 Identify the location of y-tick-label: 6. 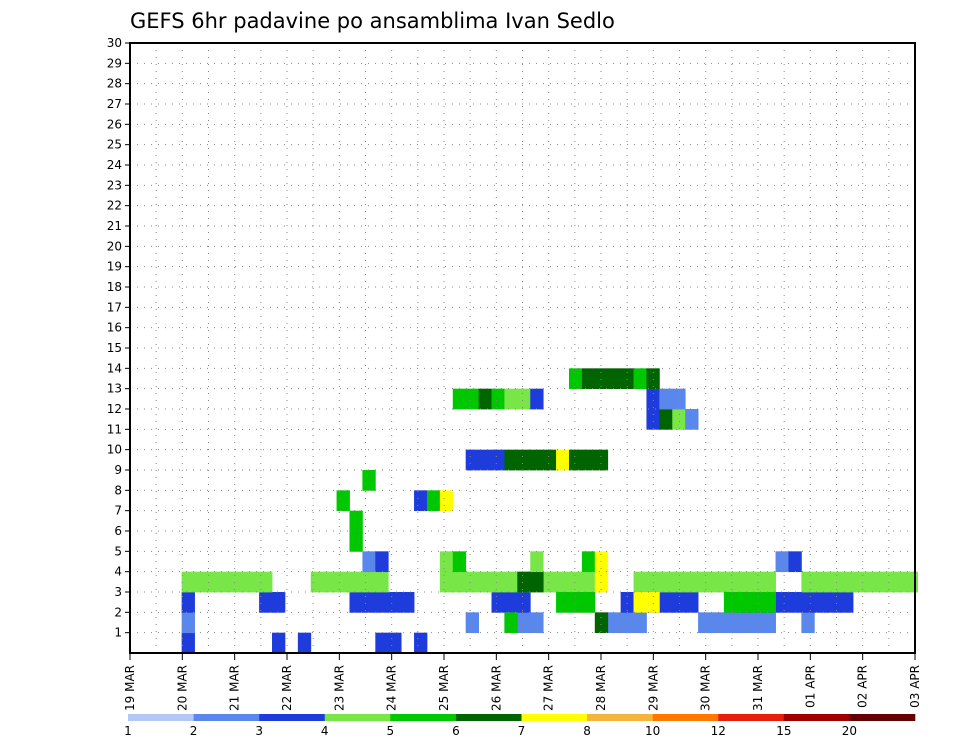
(118, 531).